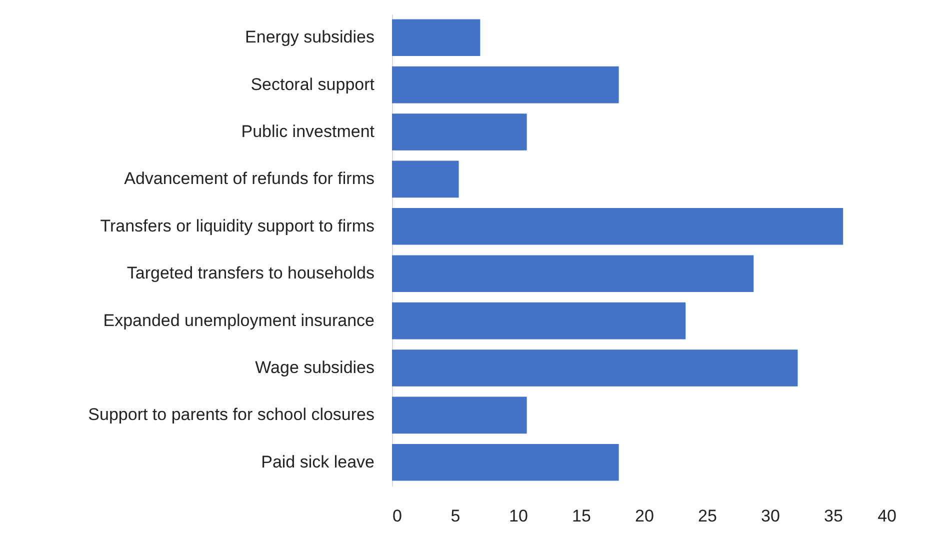 Image resolution: width=929 pixels, height=538 pixels. I want to click on y-tick-label: Public investment, so click(308, 131).